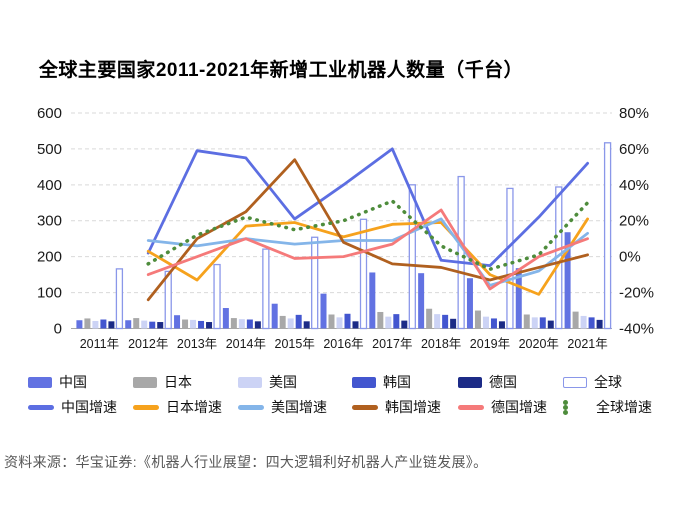 The height and width of the screenshot is (513, 676). I want to click on legend-label: 全球增速, so click(624, 407).